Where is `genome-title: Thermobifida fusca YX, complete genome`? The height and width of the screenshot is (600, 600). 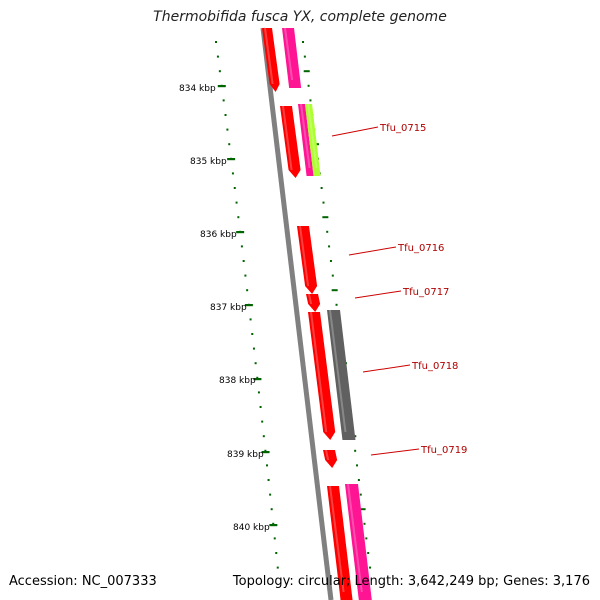 genome-title: Thermobifida fusca YX, complete genome is located at coordinates (300, 17).